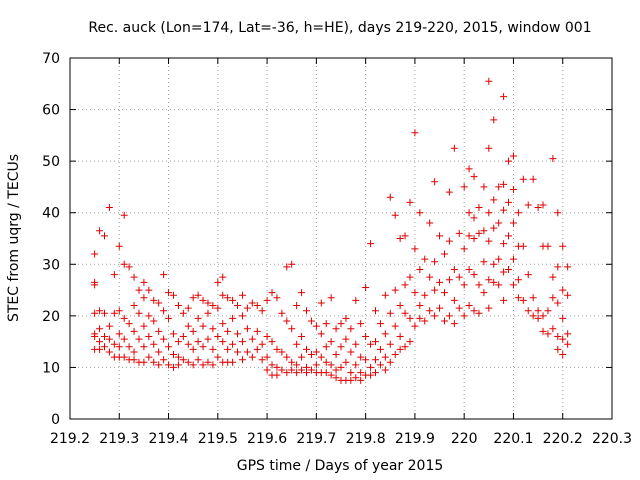 This screenshot has width=640, height=480. I want to click on x-tick-label: 220.3, so click(612, 439).